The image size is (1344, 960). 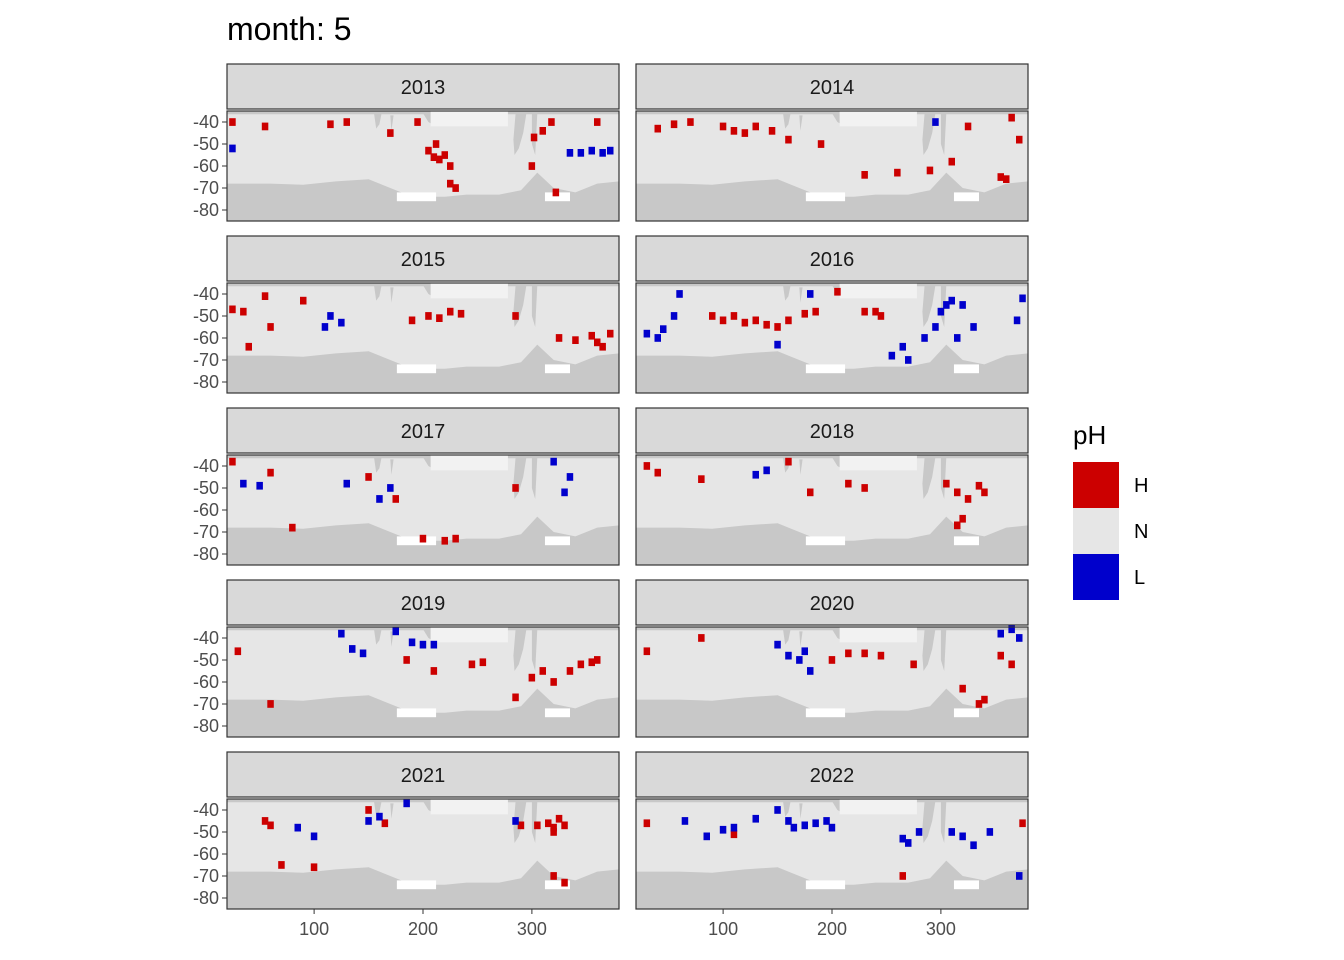 What do you see at coordinates (1096, 485) in the screenshot?
I see `legend-key-H` at bounding box center [1096, 485].